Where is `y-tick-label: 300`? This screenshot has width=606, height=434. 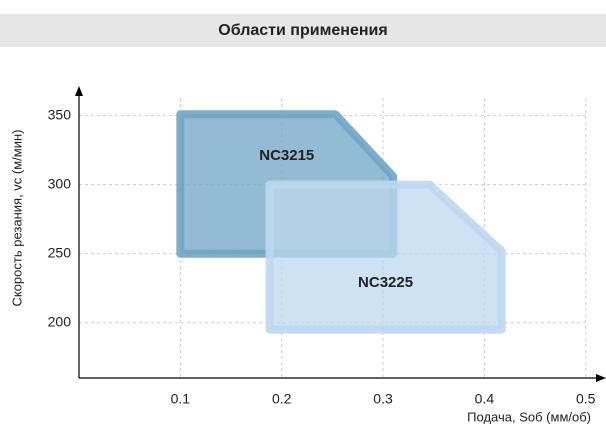
y-tick-label: 300 is located at coordinates (60, 183).